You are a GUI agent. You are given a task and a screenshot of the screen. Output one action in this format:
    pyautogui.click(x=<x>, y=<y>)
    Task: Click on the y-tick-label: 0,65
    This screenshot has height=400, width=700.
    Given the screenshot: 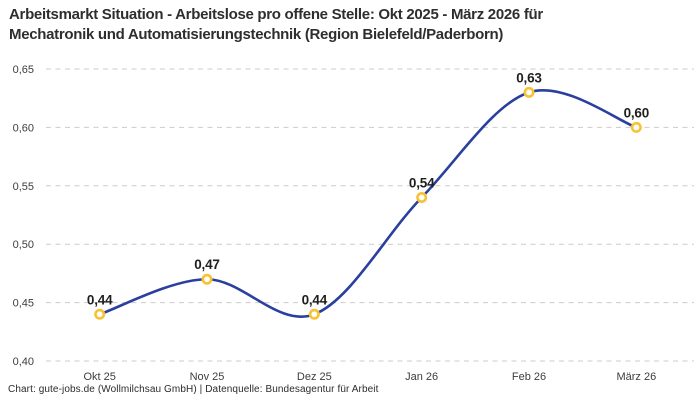 What is the action you would take?
    pyautogui.click(x=23, y=70)
    